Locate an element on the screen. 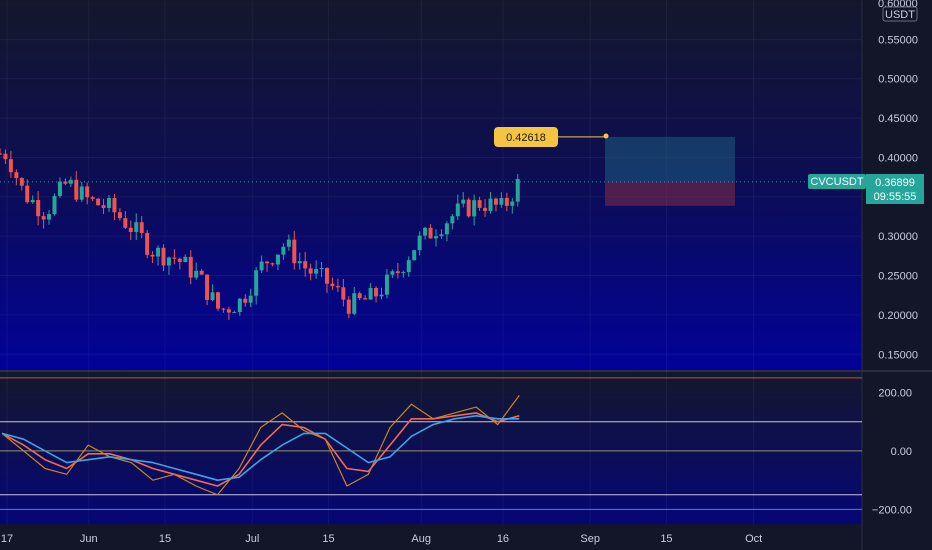  current-price-value: 0.36899 is located at coordinates (895, 183).